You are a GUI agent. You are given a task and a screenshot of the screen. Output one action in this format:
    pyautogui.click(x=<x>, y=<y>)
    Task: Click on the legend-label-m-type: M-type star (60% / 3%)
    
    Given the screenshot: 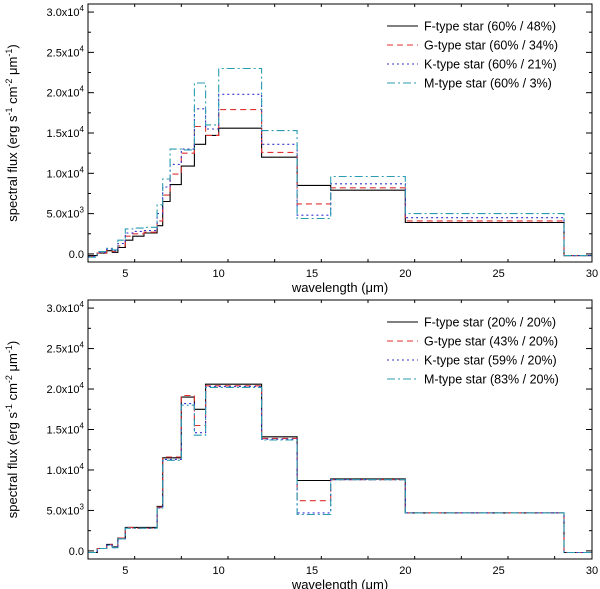 What is the action you would take?
    pyautogui.click(x=488, y=84)
    